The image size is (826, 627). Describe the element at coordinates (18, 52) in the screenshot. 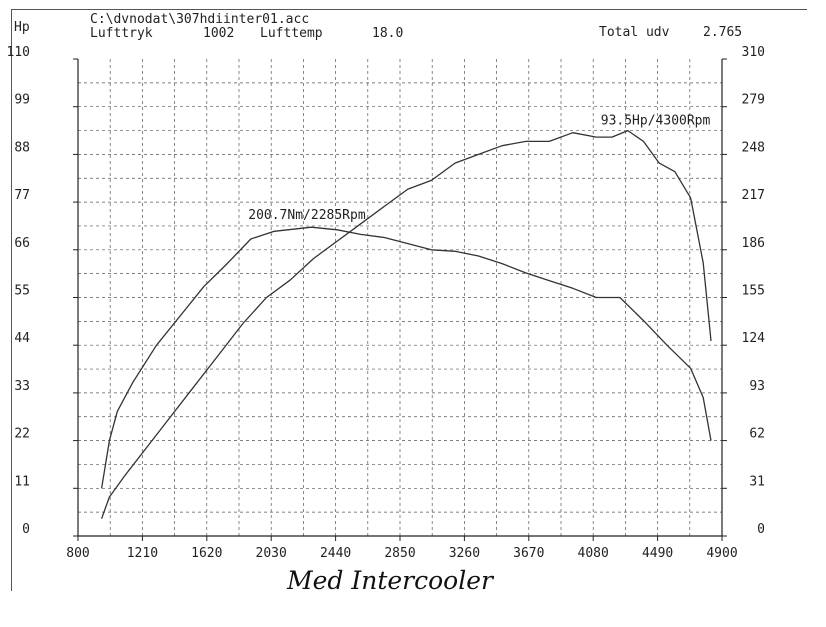

I see `y-left-tick-label: 110` at that location.